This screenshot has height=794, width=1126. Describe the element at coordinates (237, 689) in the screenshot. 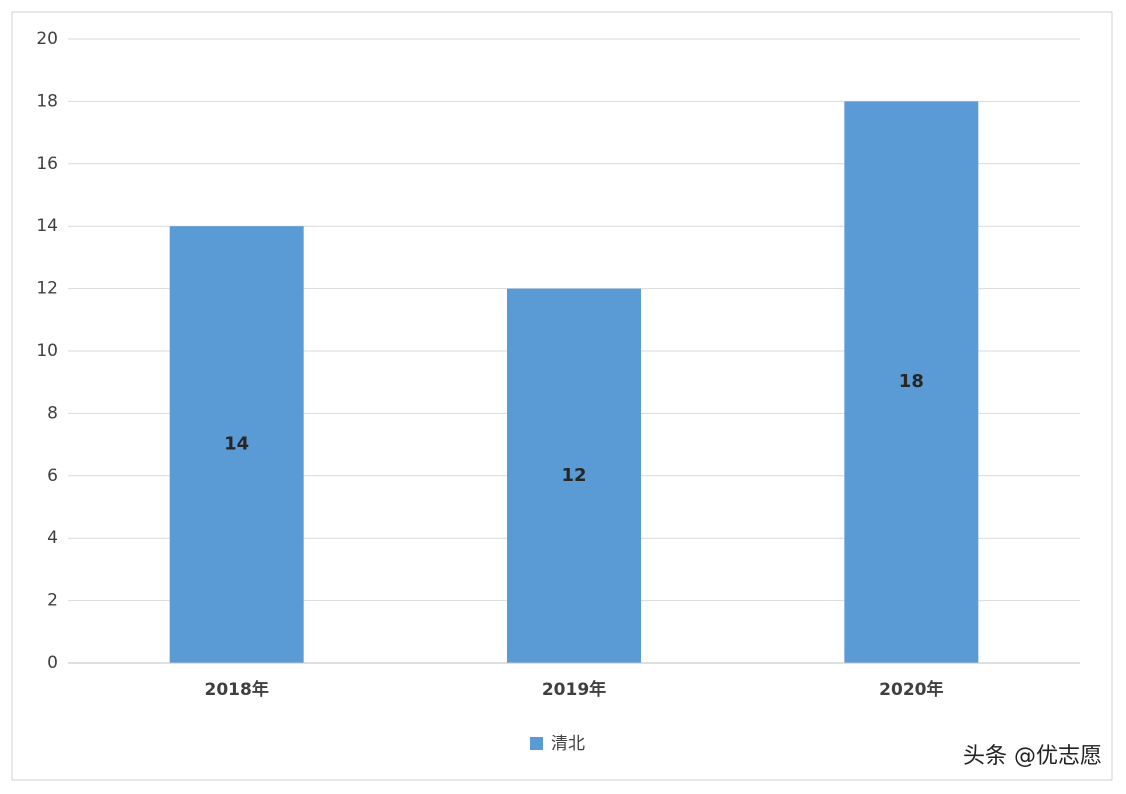

I see `x-tick-label: 2018年` at that location.